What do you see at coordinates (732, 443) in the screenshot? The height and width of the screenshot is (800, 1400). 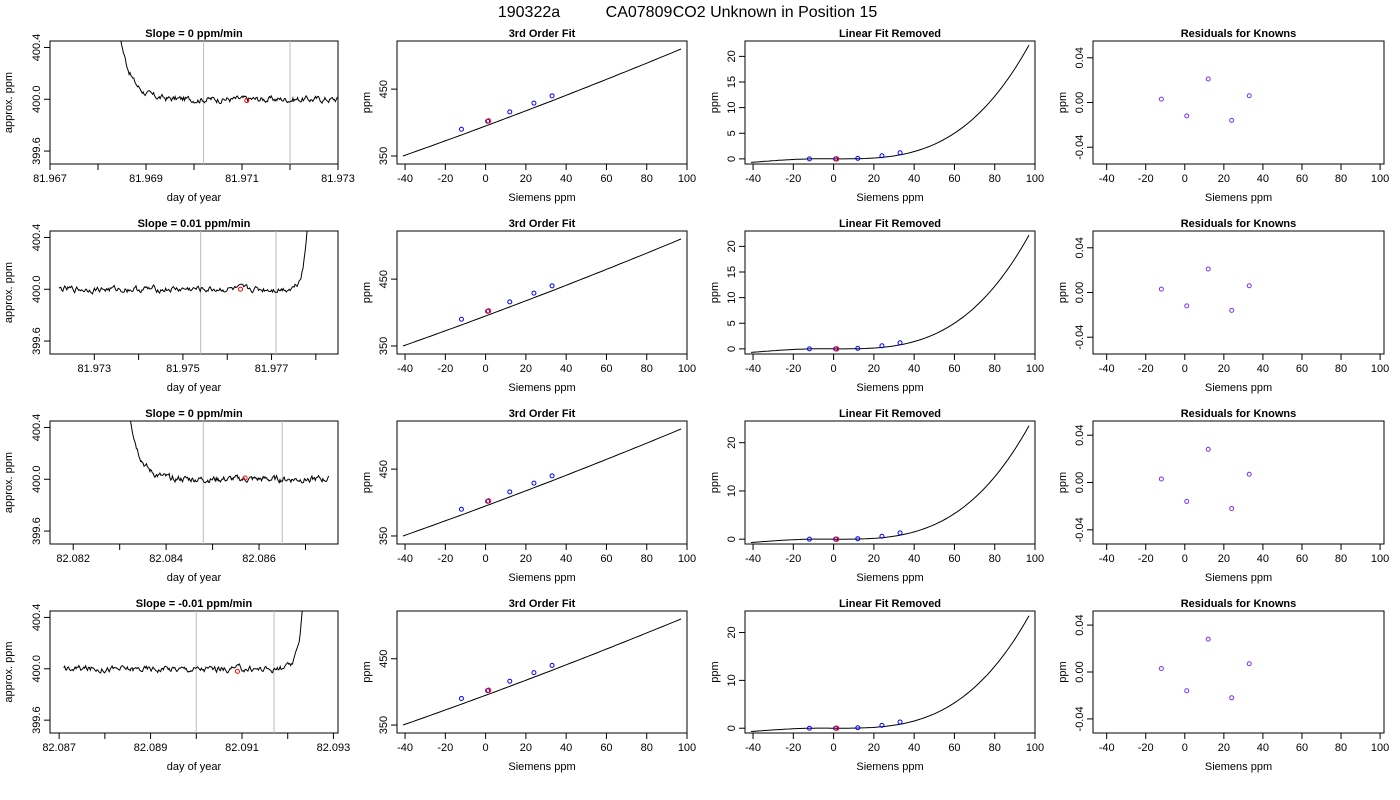 I see `y-tick-label: 20` at bounding box center [732, 443].